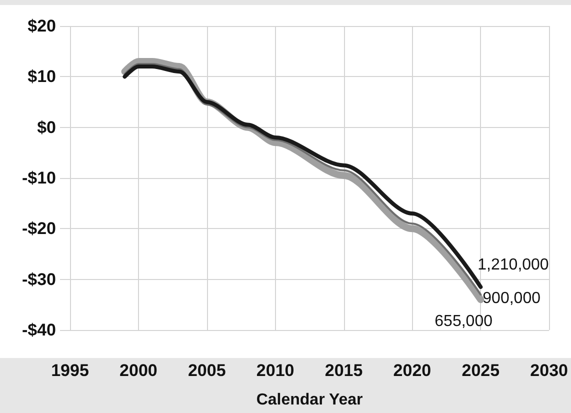  What do you see at coordinates (207, 370) in the screenshot?
I see `x-tick-label: 2005` at bounding box center [207, 370].